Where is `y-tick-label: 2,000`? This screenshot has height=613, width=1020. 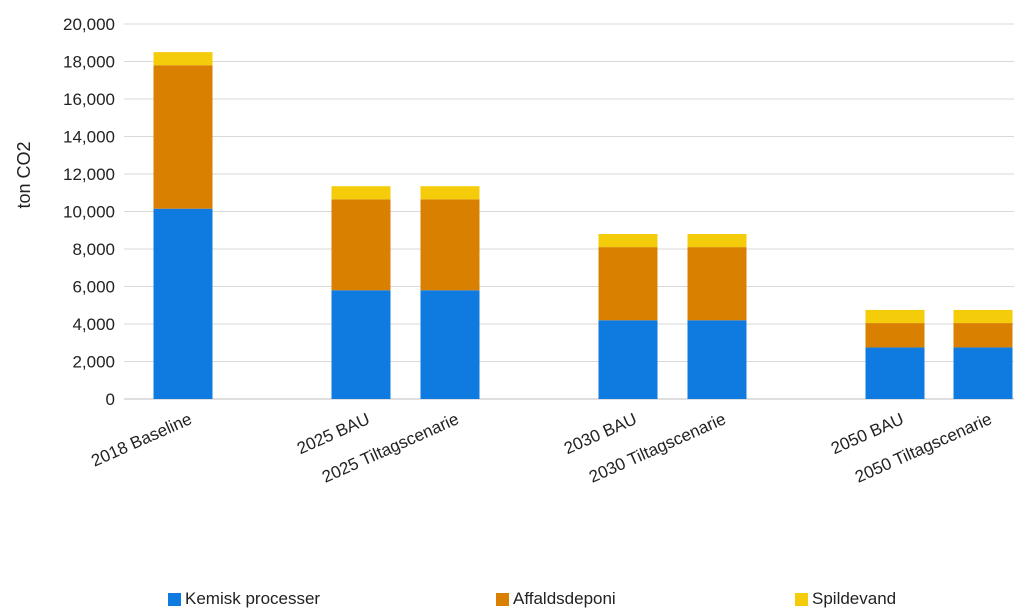 y-tick-label: 2,000 is located at coordinates (93, 362).